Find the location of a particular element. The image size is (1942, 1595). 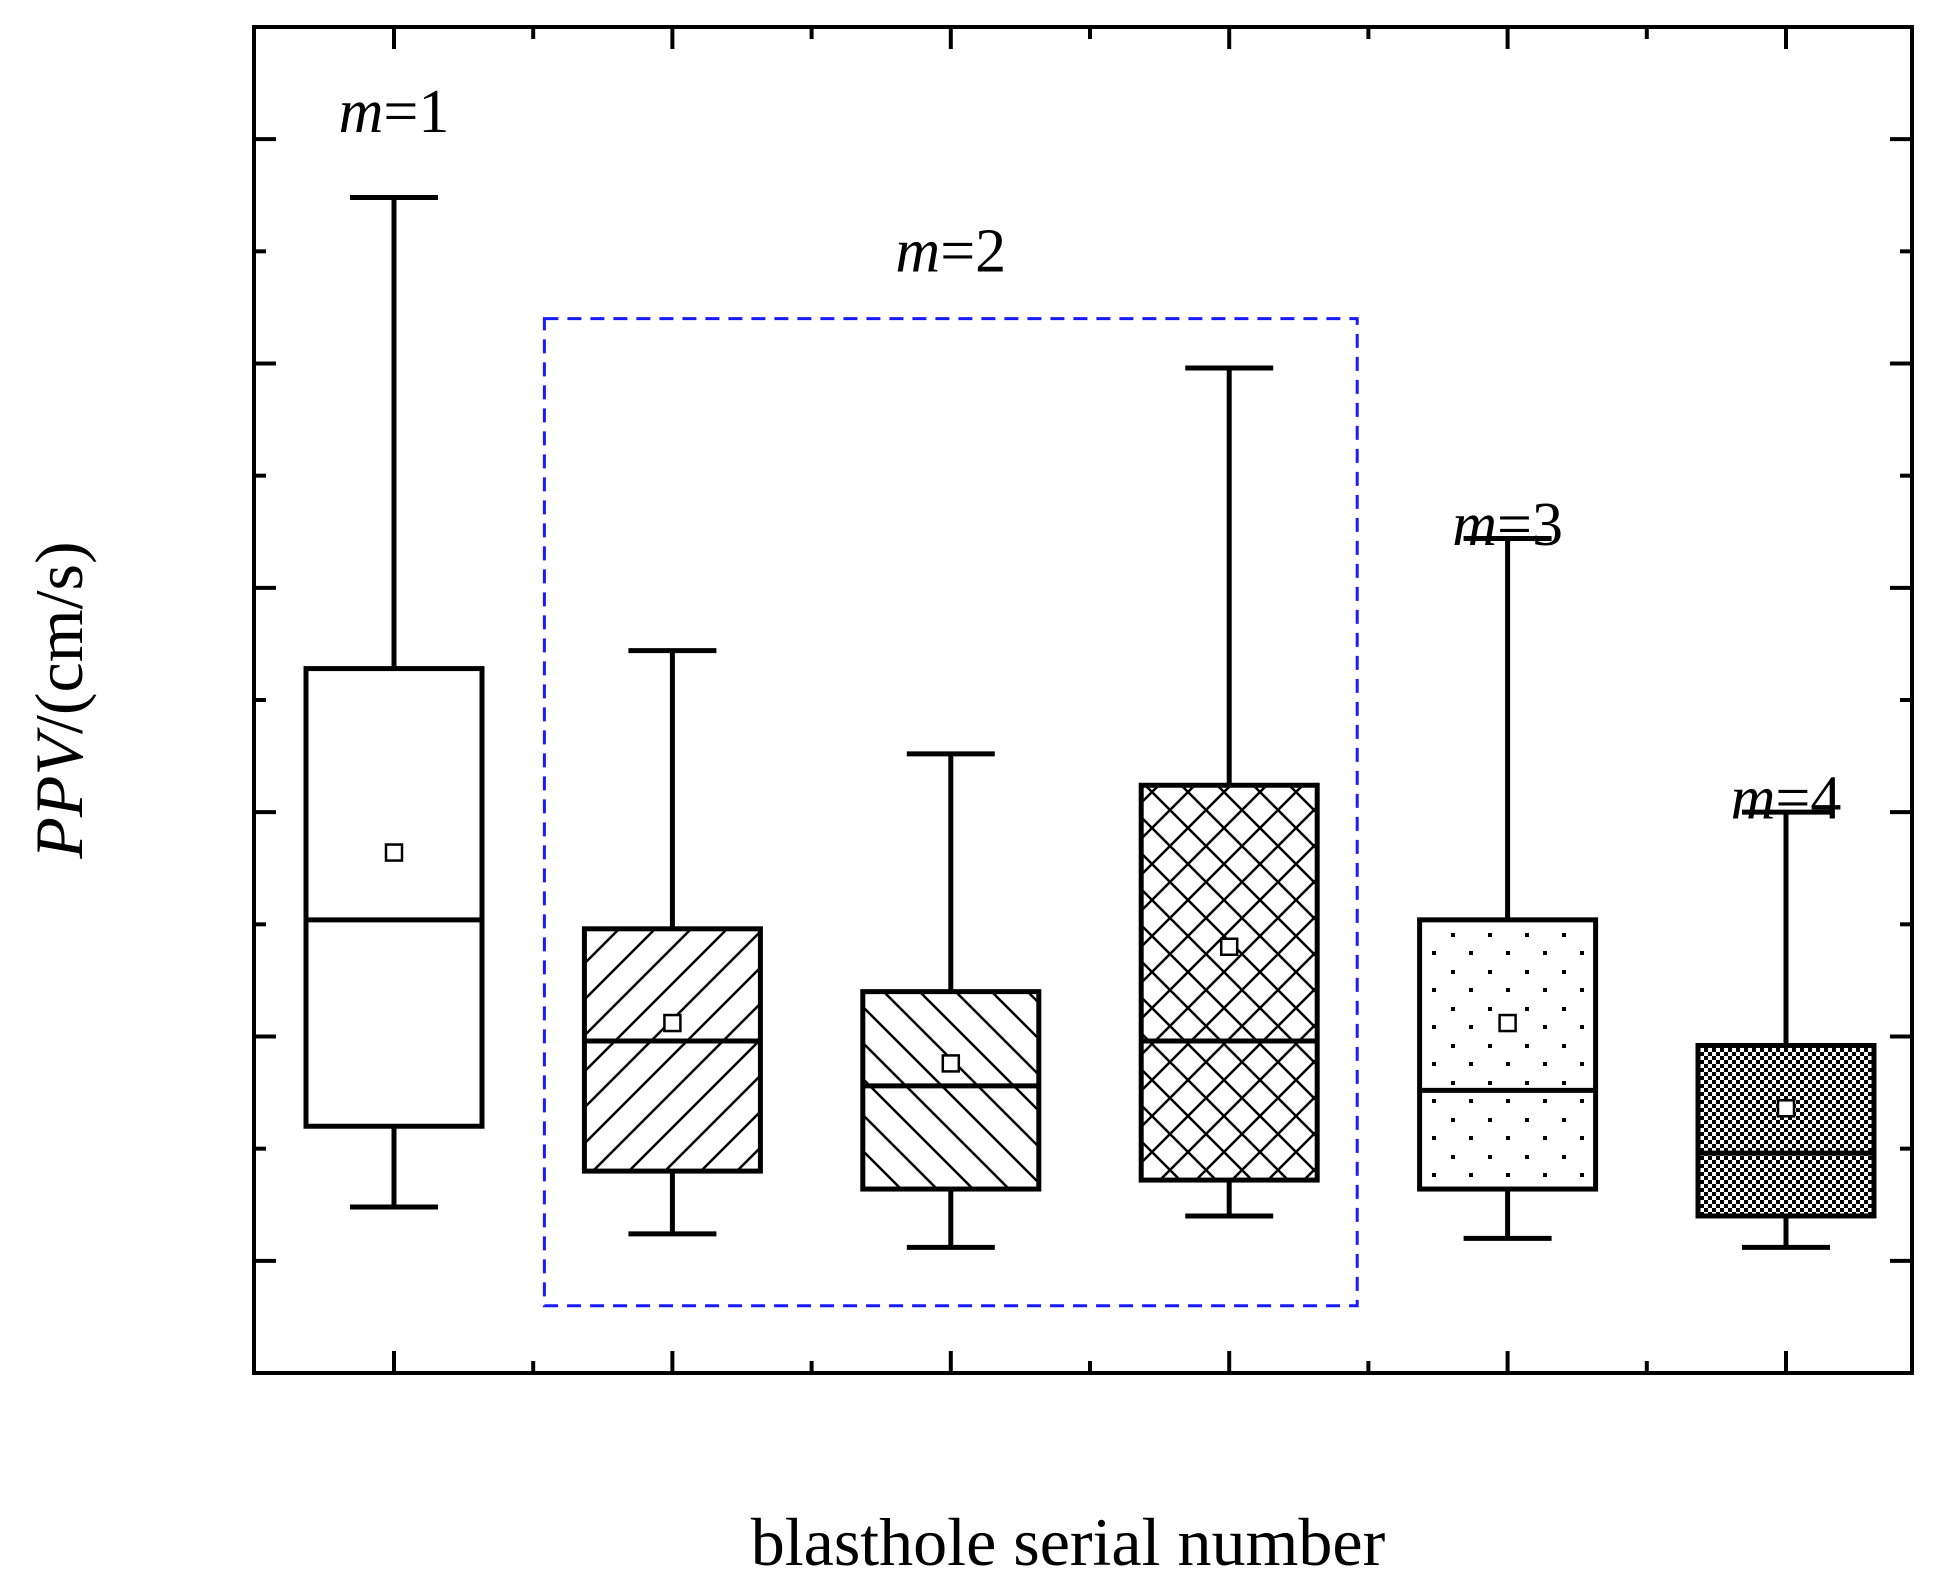

group-annotation: m=4 is located at coordinates (1786, 799).